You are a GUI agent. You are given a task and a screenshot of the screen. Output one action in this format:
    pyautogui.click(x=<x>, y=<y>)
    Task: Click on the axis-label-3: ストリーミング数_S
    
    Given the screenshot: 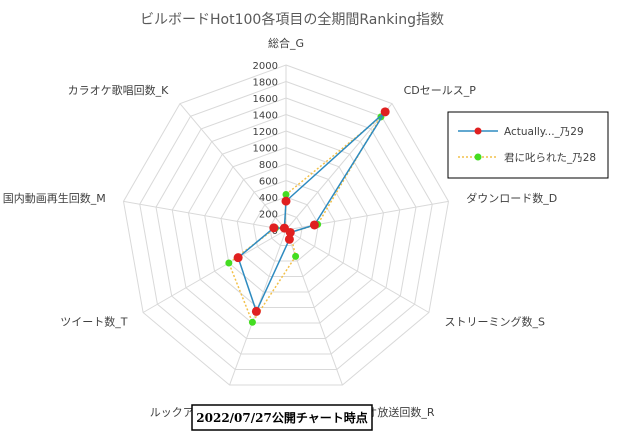 What is the action you would take?
    pyautogui.click(x=494, y=322)
    